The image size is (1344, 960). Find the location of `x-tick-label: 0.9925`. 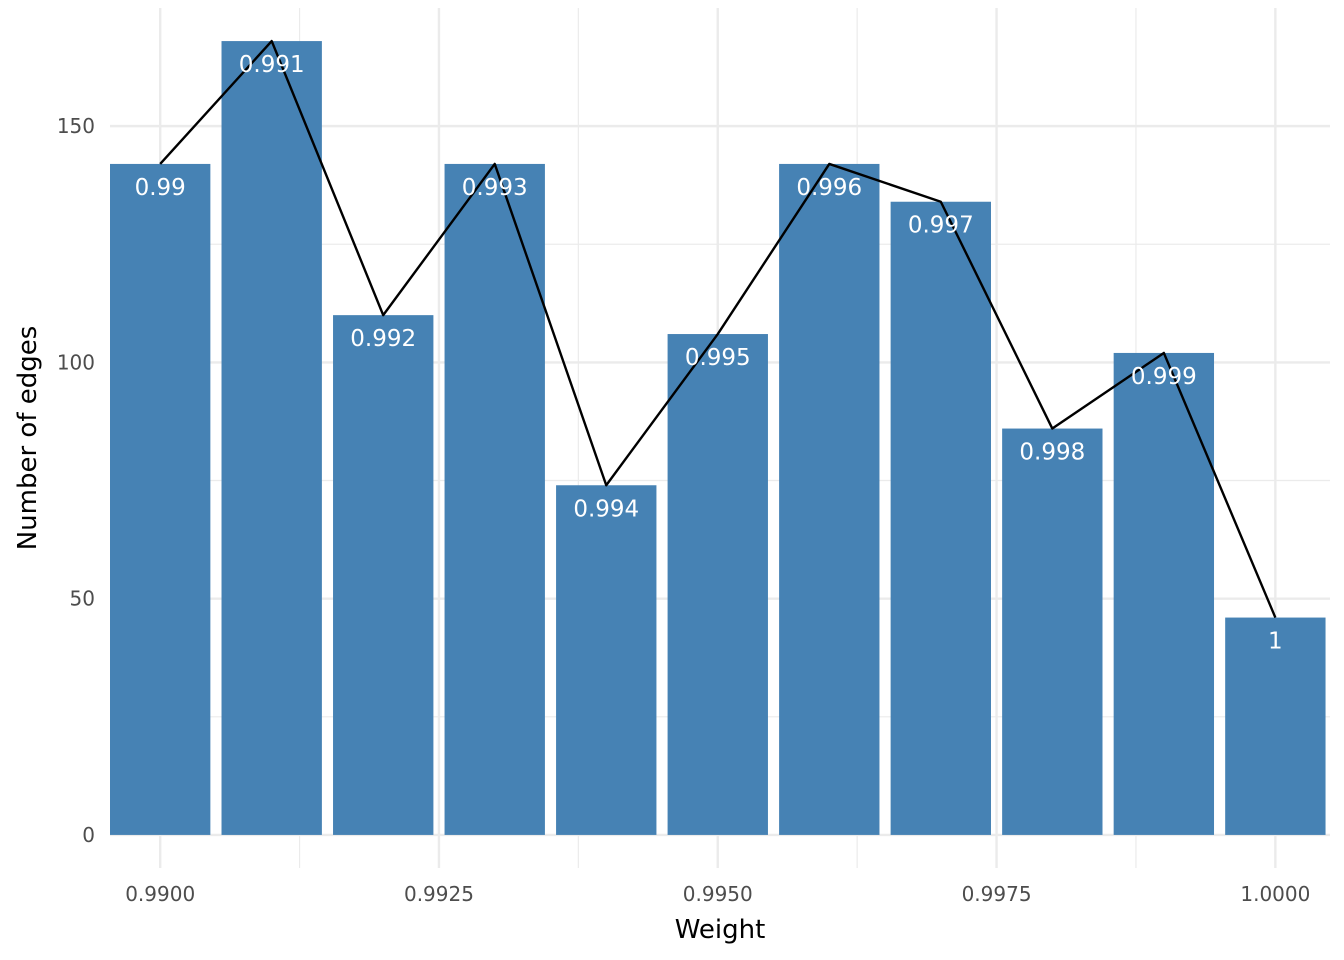

x-tick-label: 0.9925 is located at coordinates (439, 894).